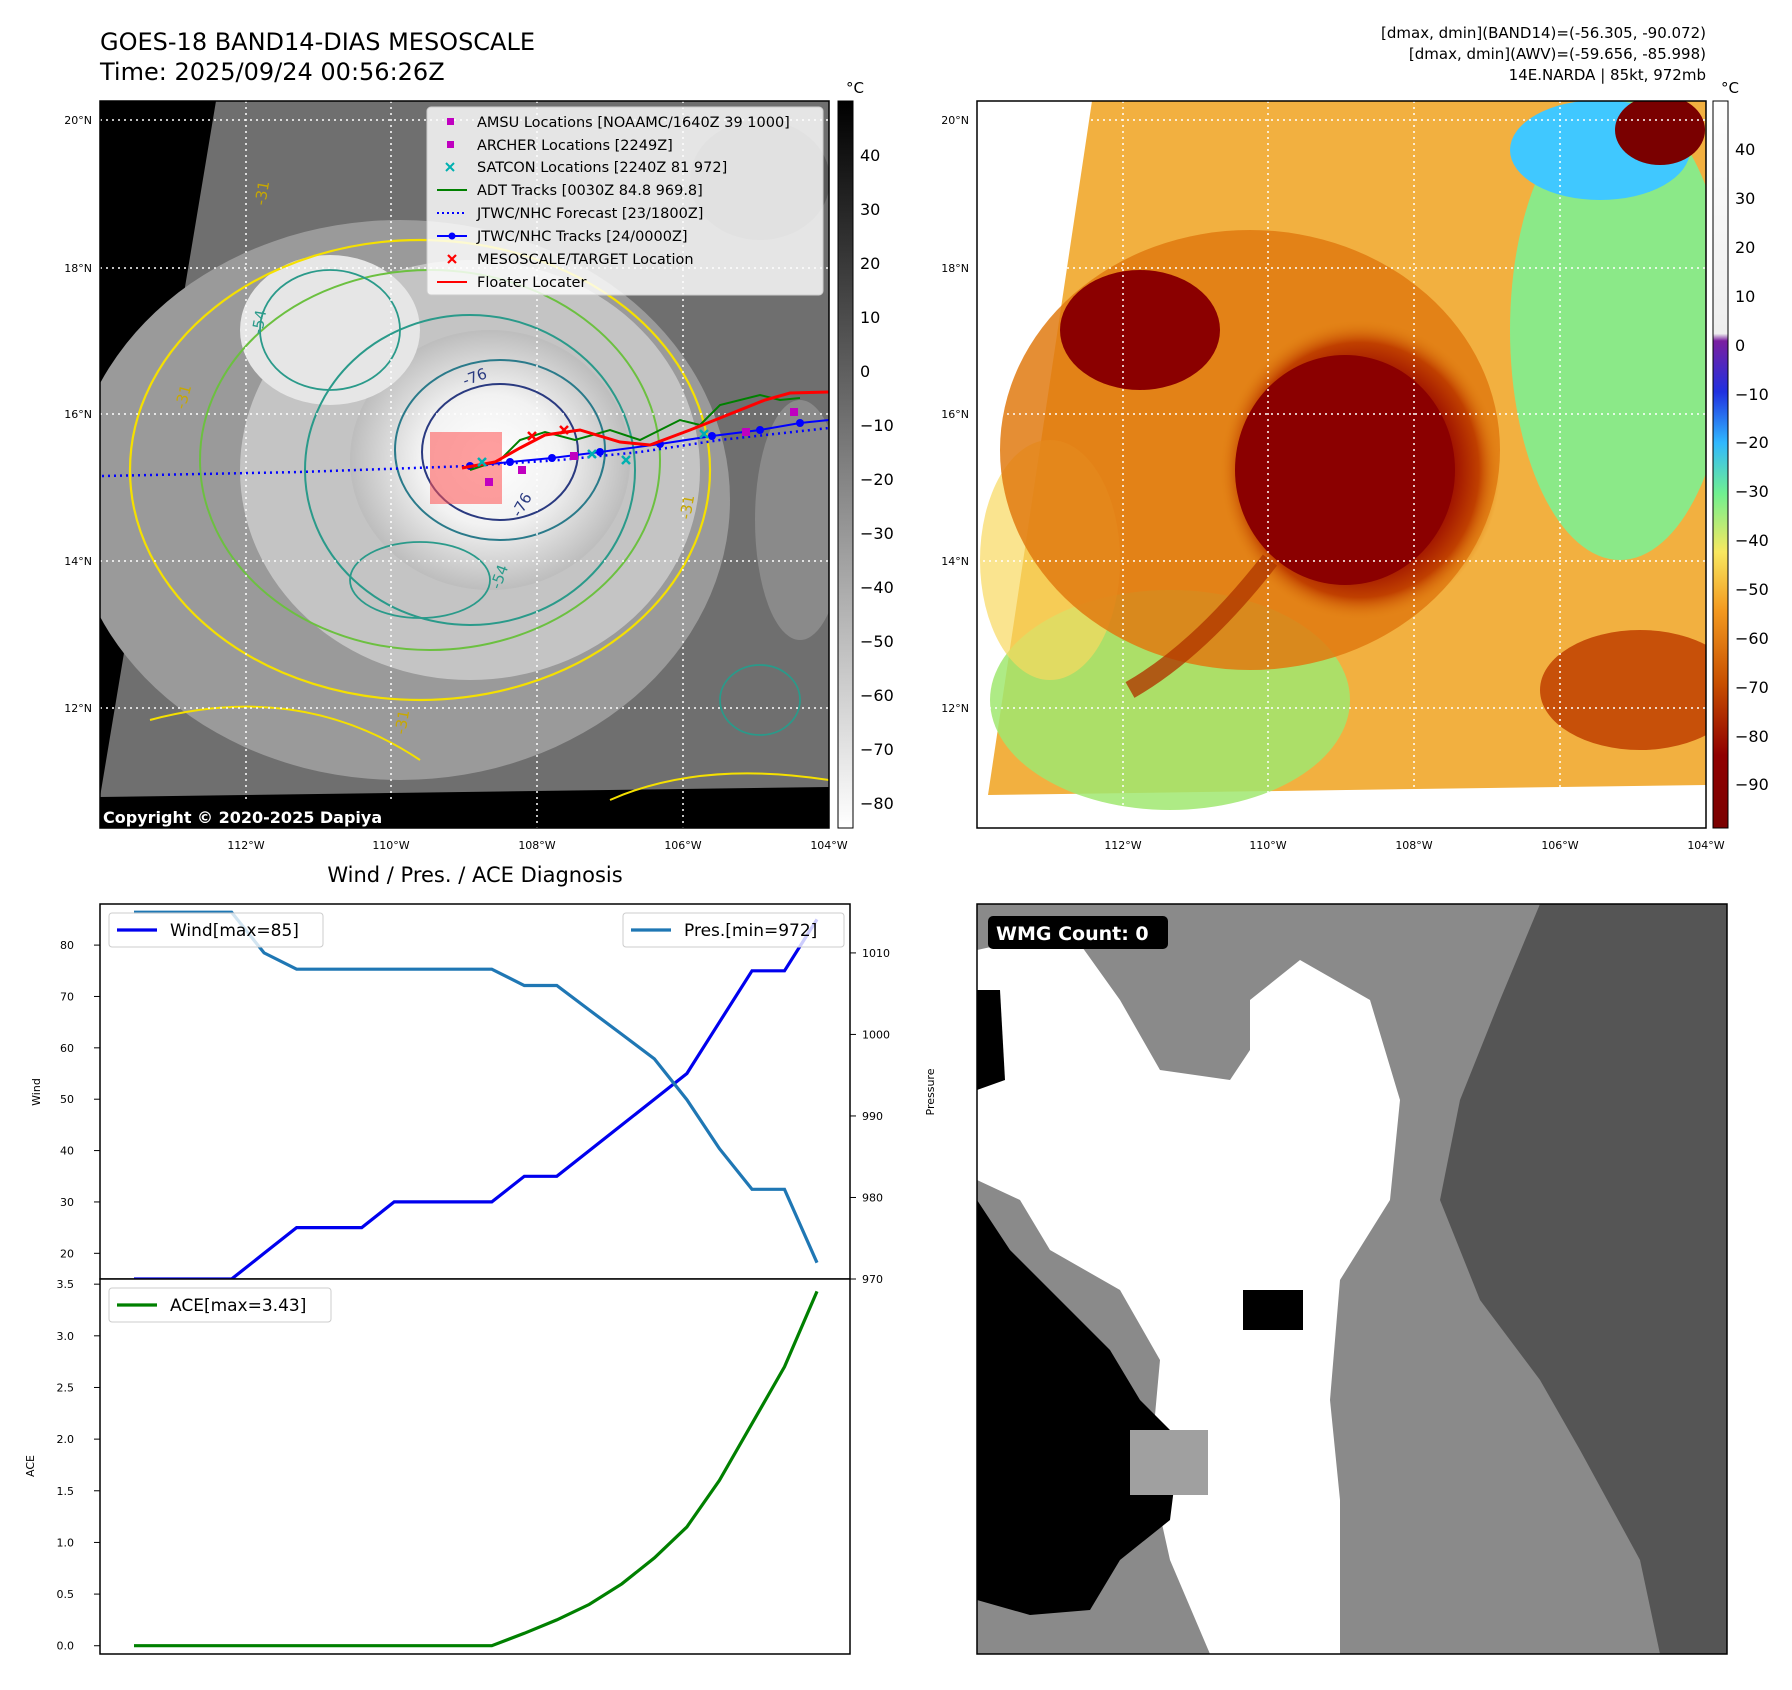 The image size is (1792, 1690). What do you see at coordinates (66, 1594) in the screenshot?
I see `y-tick-label: 0.5` at bounding box center [66, 1594].